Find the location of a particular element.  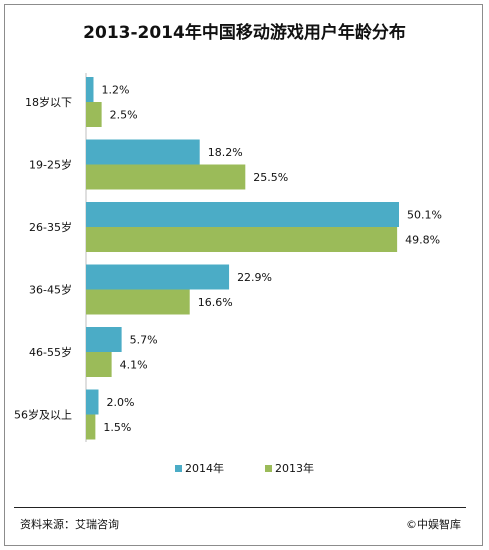

category-label: 19-25岁 is located at coordinates (50, 165).